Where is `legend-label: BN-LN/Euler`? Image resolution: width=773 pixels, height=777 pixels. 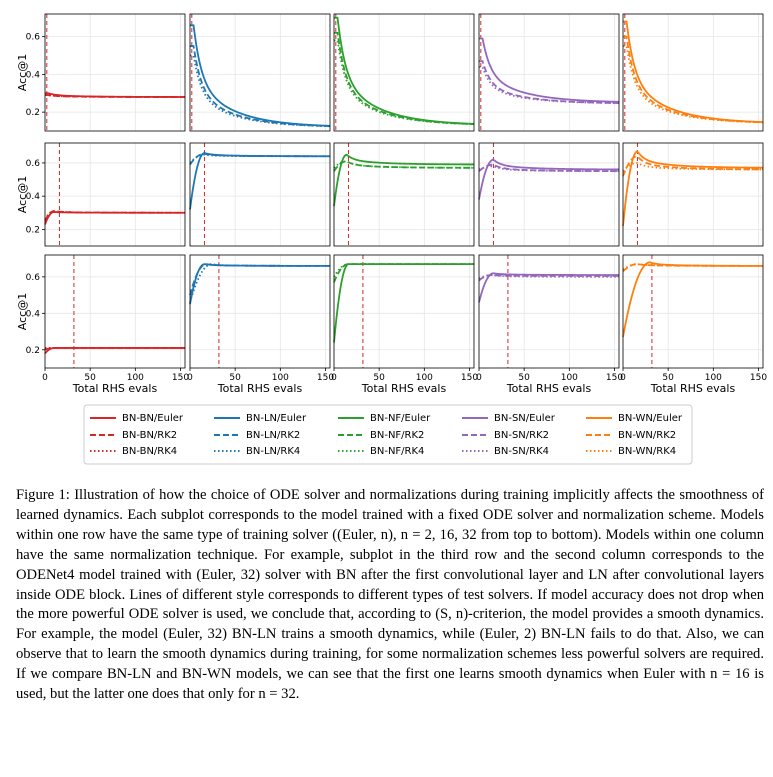
legend-label: BN-LN/Euler is located at coordinates (276, 418).